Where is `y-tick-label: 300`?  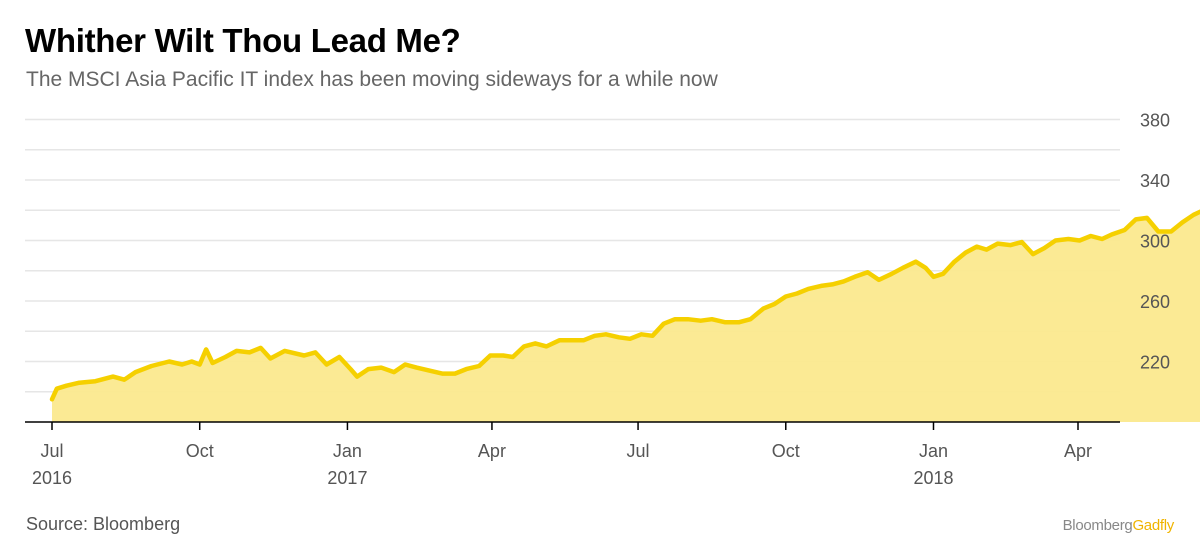
y-tick-label: 300 is located at coordinates (1155, 242).